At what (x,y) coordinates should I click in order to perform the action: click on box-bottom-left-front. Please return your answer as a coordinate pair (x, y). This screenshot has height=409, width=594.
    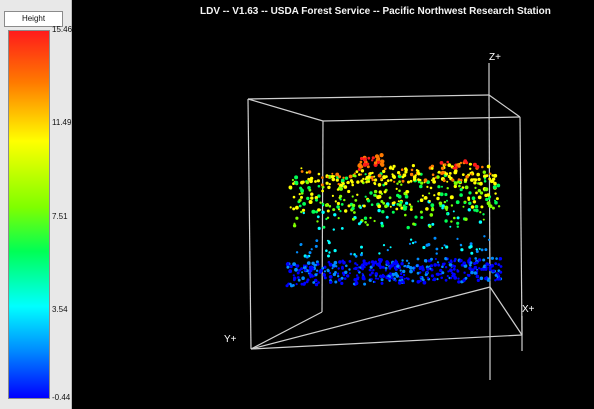
    Looking at the image, I should click on (286, 330).